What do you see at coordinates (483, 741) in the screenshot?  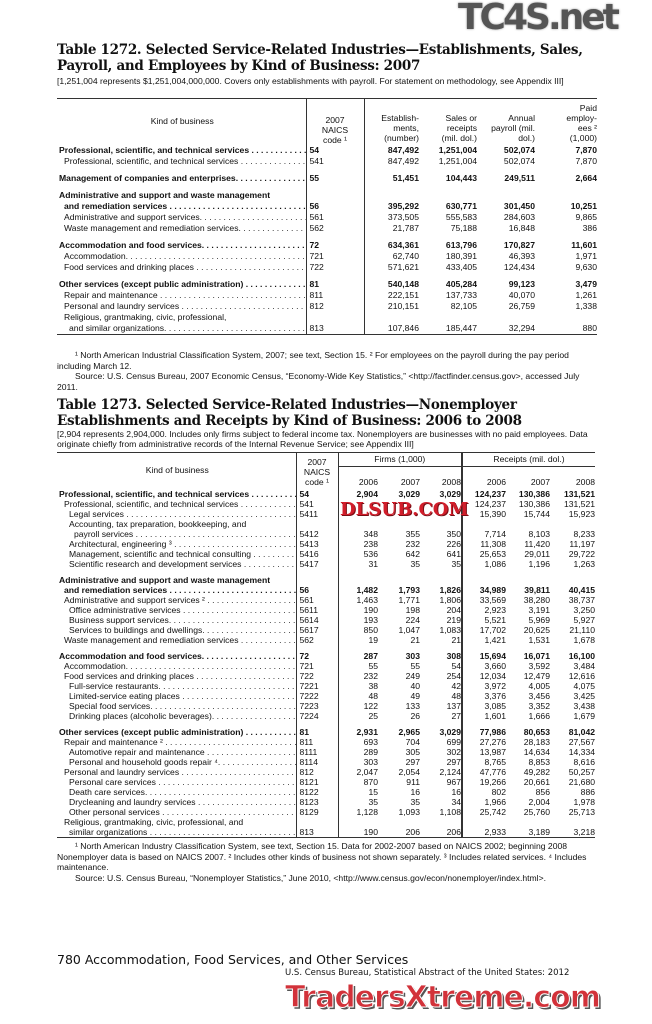 I see `value-cell: 27,276` at bounding box center [483, 741].